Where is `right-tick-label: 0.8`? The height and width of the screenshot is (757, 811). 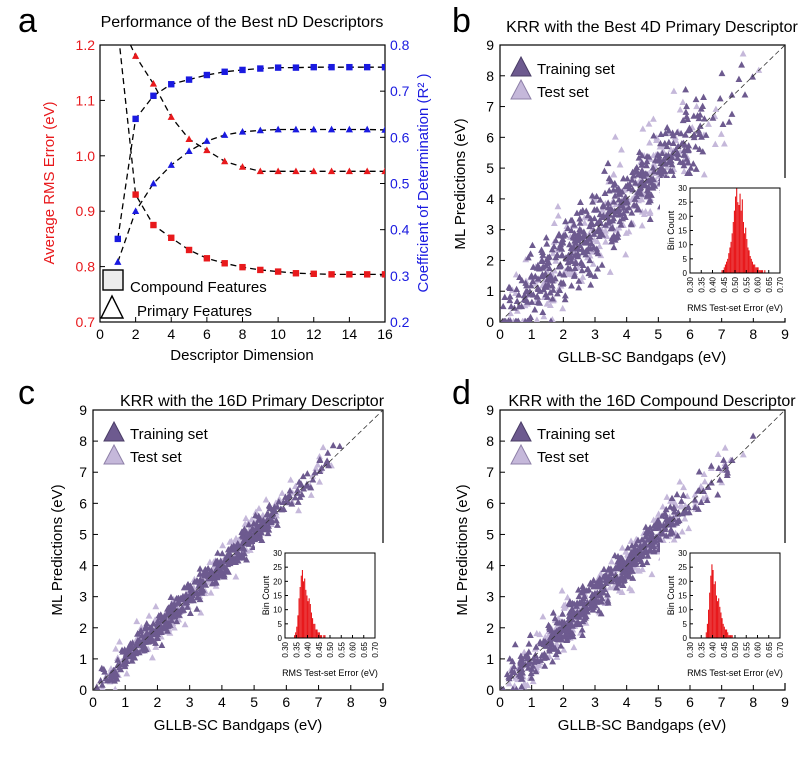 right-tick-label: 0.8 is located at coordinates (400, 45).